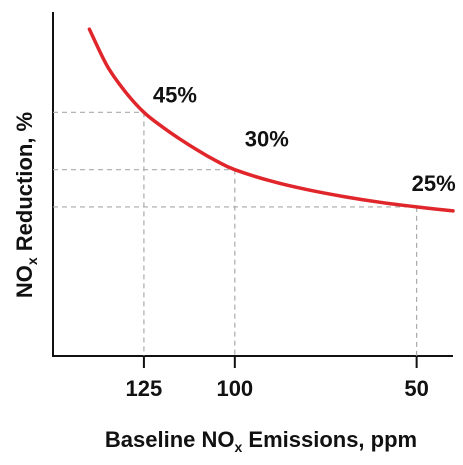 This screenshot has height=465, width=463. I want to click on x-tick-label: 50, so click(416, 388).